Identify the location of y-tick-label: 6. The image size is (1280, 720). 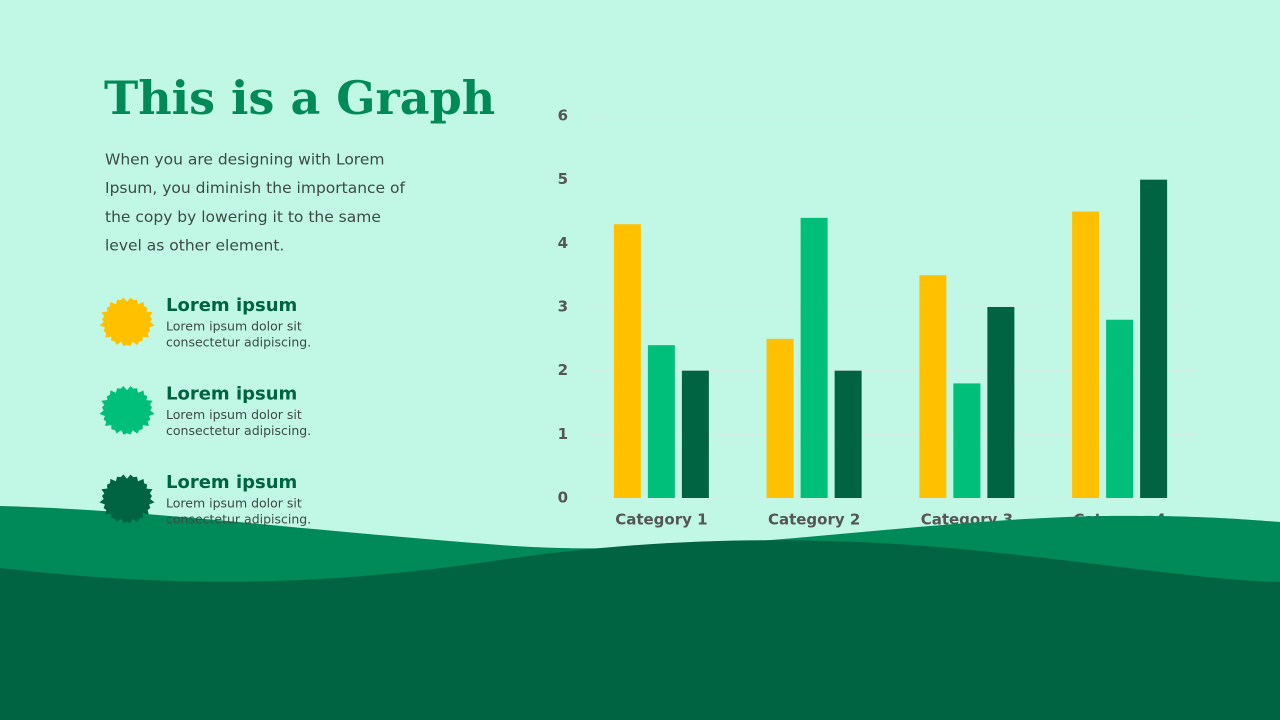
(563, 116).